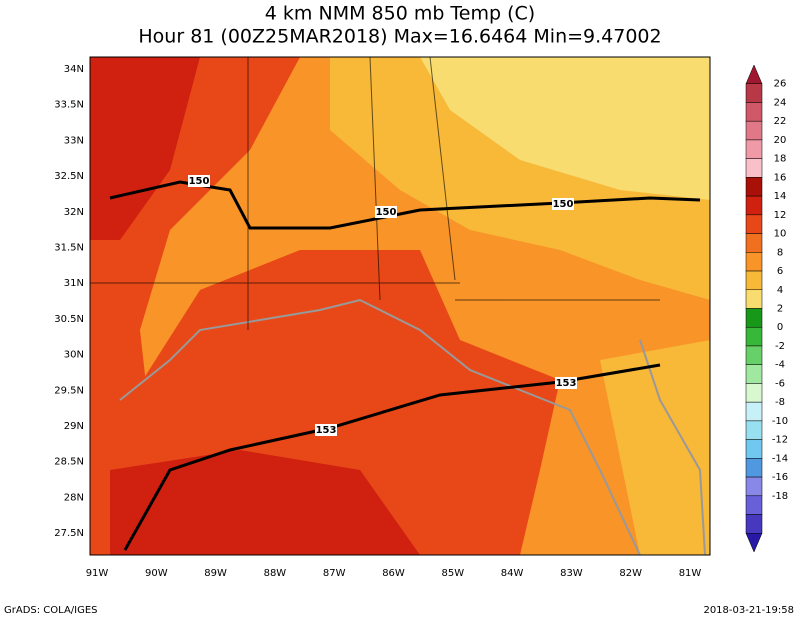 This screenshot has height=622, width=800. What do you see at coordinates (780, 215) in the screenshot?
I see `colorbar-label: 12` at bounding box center [780, 215].